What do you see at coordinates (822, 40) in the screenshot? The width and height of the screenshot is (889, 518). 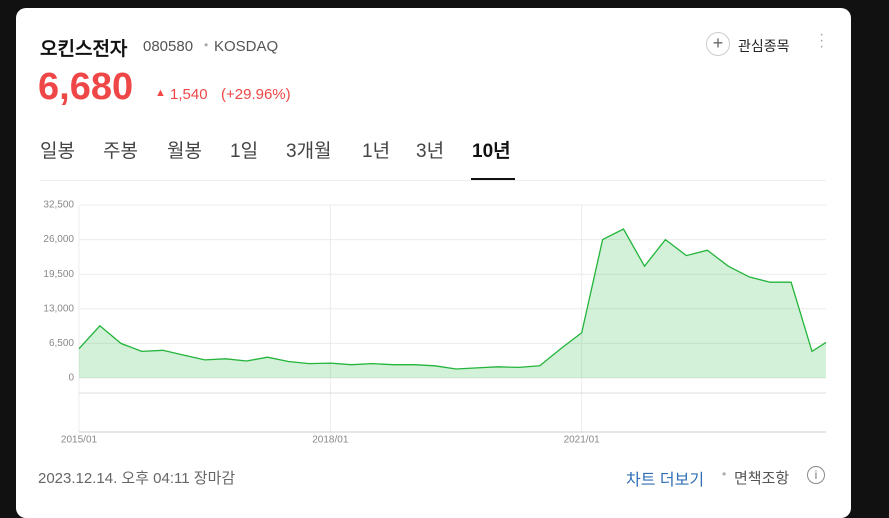 I see `more-menu: · · ·` at bounding box center [822, 40].